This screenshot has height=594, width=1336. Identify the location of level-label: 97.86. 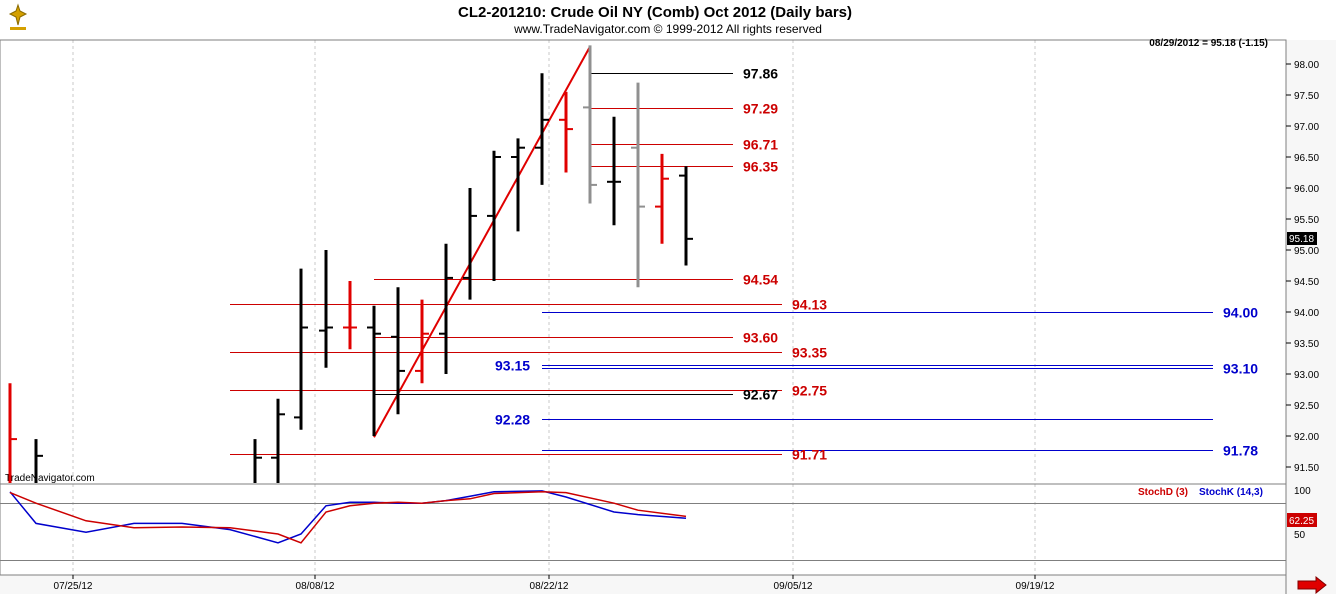
(760, 74).